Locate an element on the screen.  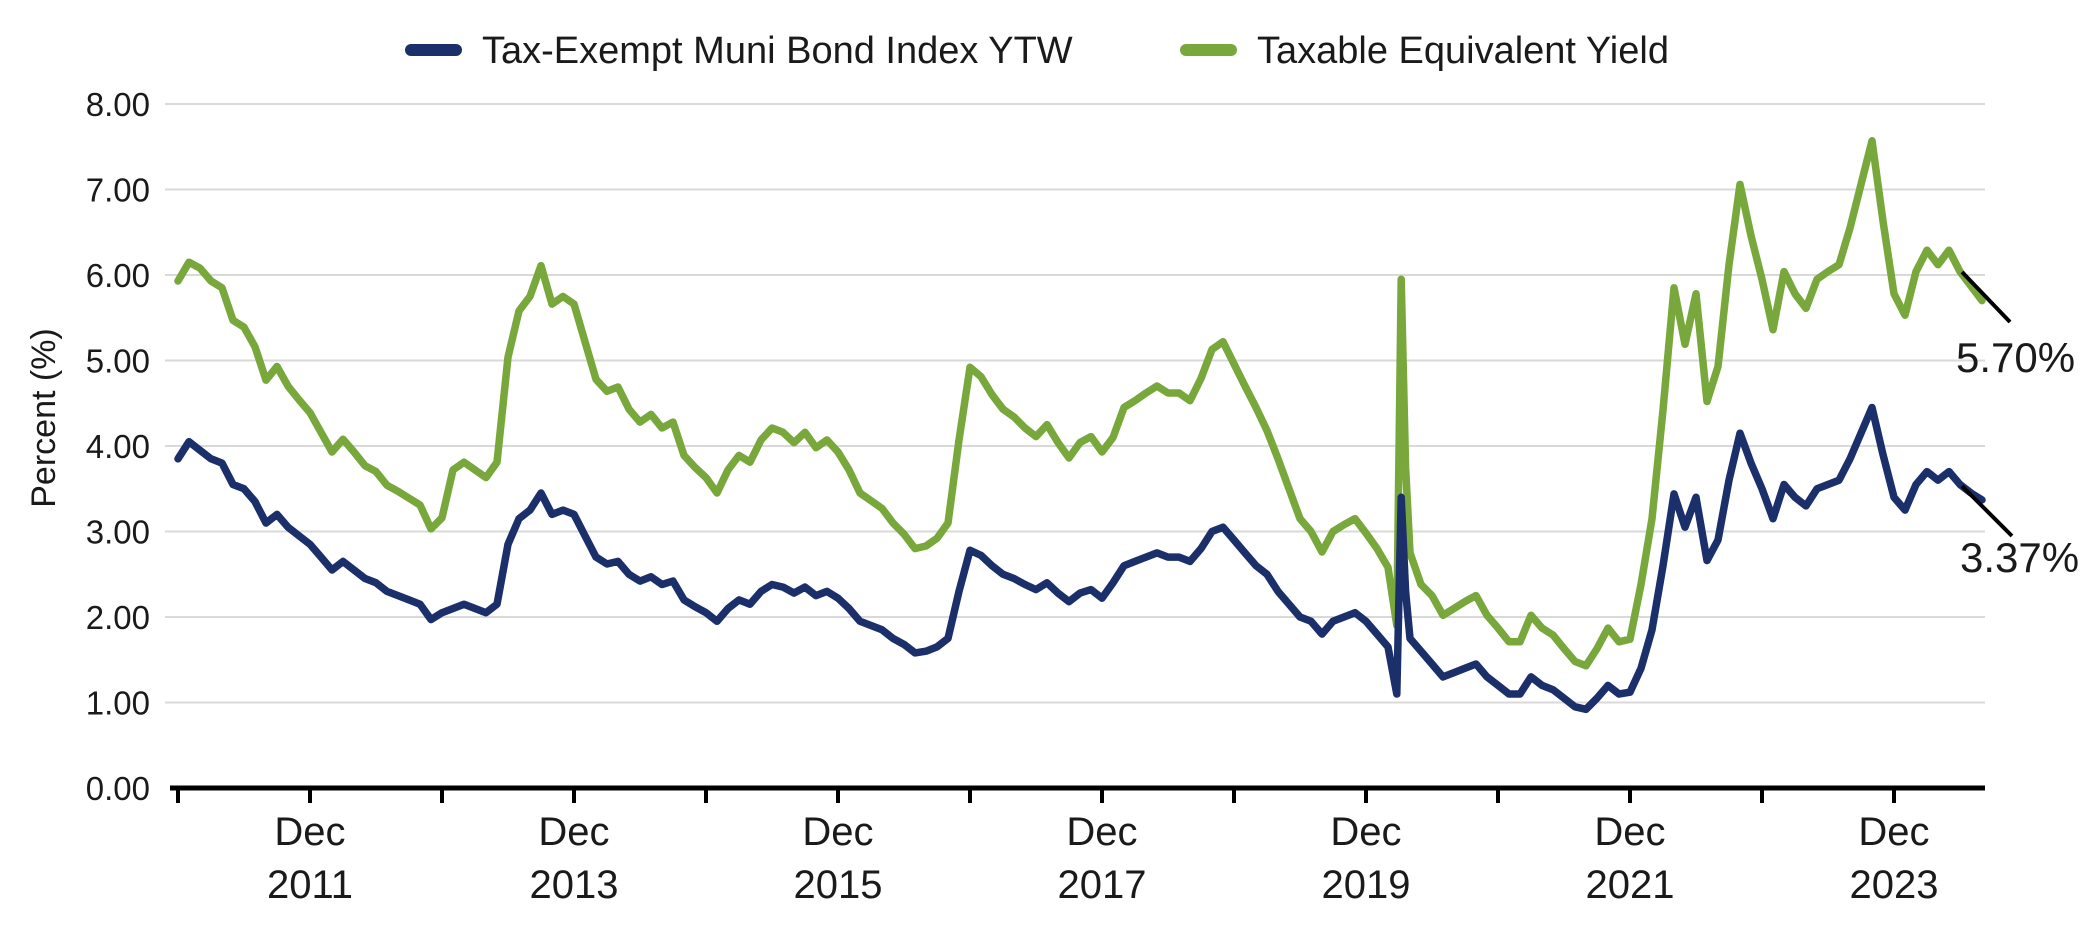
y-tick-label-2.00: 2.00 is located at coordinates (118, 617).